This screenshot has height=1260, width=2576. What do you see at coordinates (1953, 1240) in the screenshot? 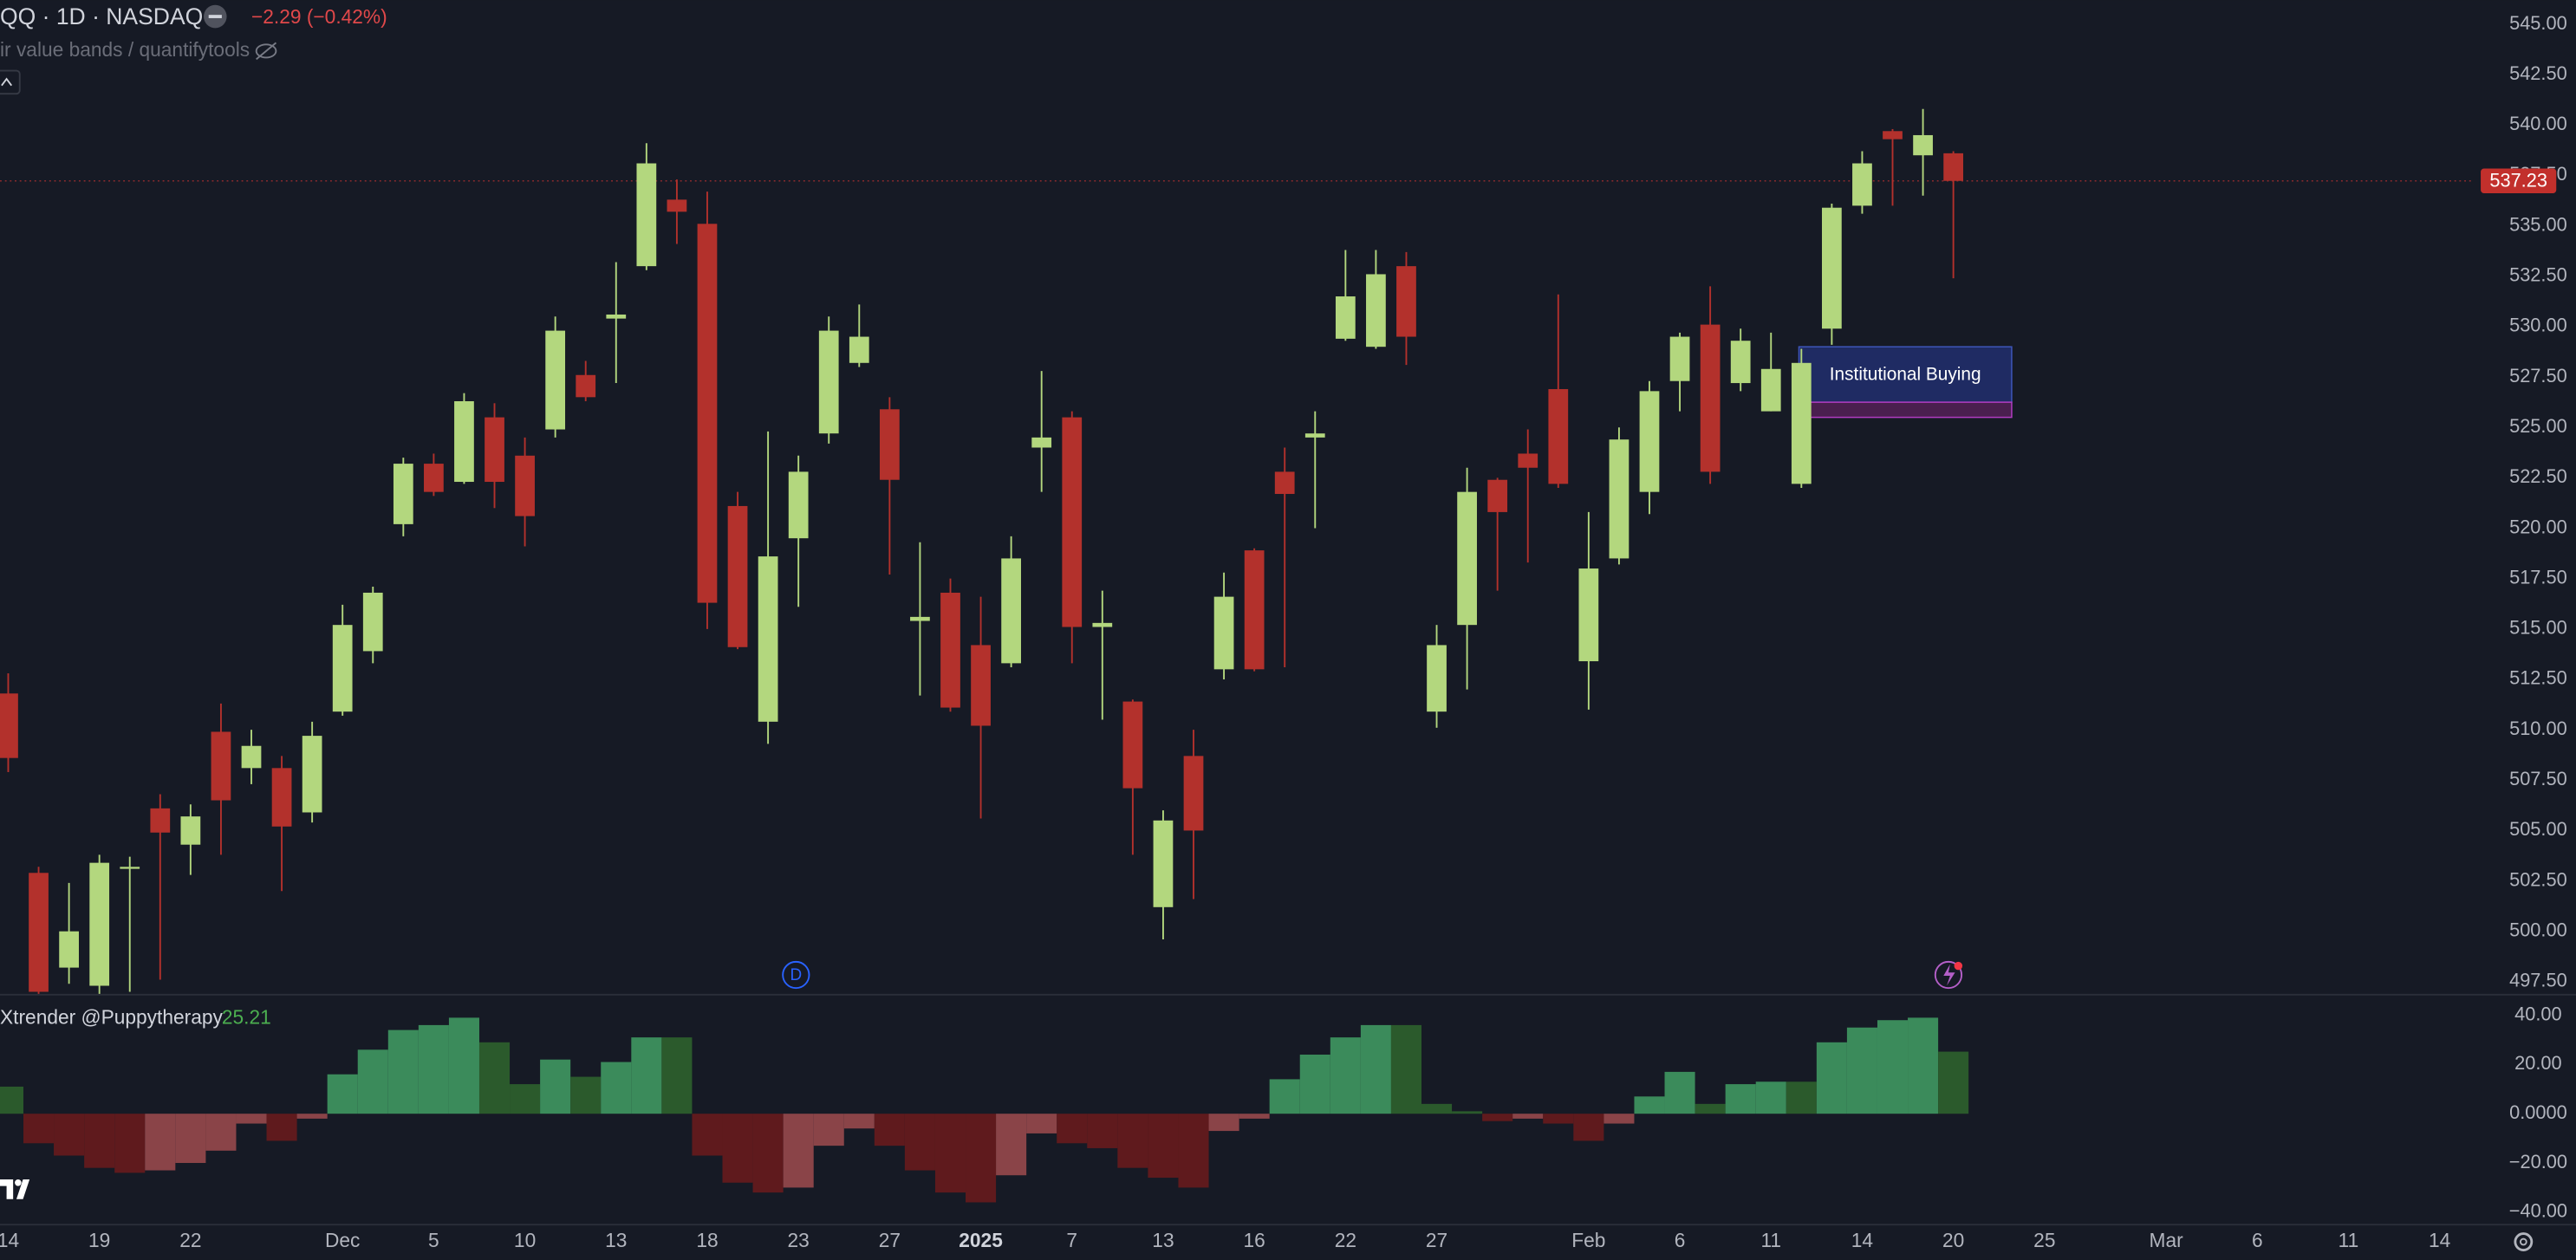
I see `x-tick-label: 20` at bounding box center [1953, 1240].